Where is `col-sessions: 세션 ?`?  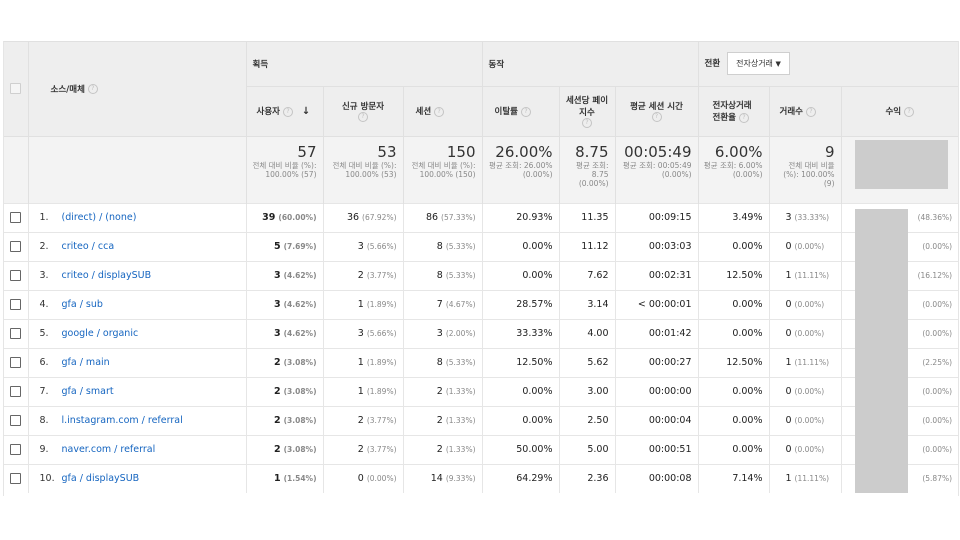 col-sessions: 세션 ? is located at coordinates (443, 110).